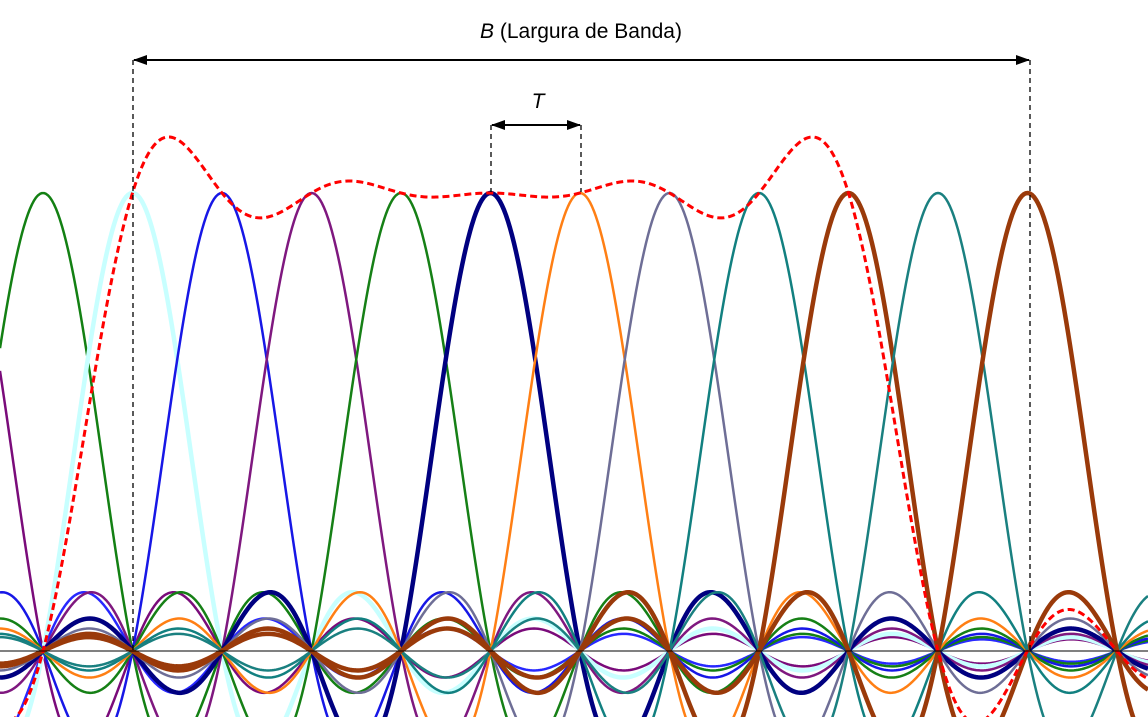 The width and height of the screenshot is (1148, 717). I want to click on bandwidth-symbol: B, so click(487, 31).